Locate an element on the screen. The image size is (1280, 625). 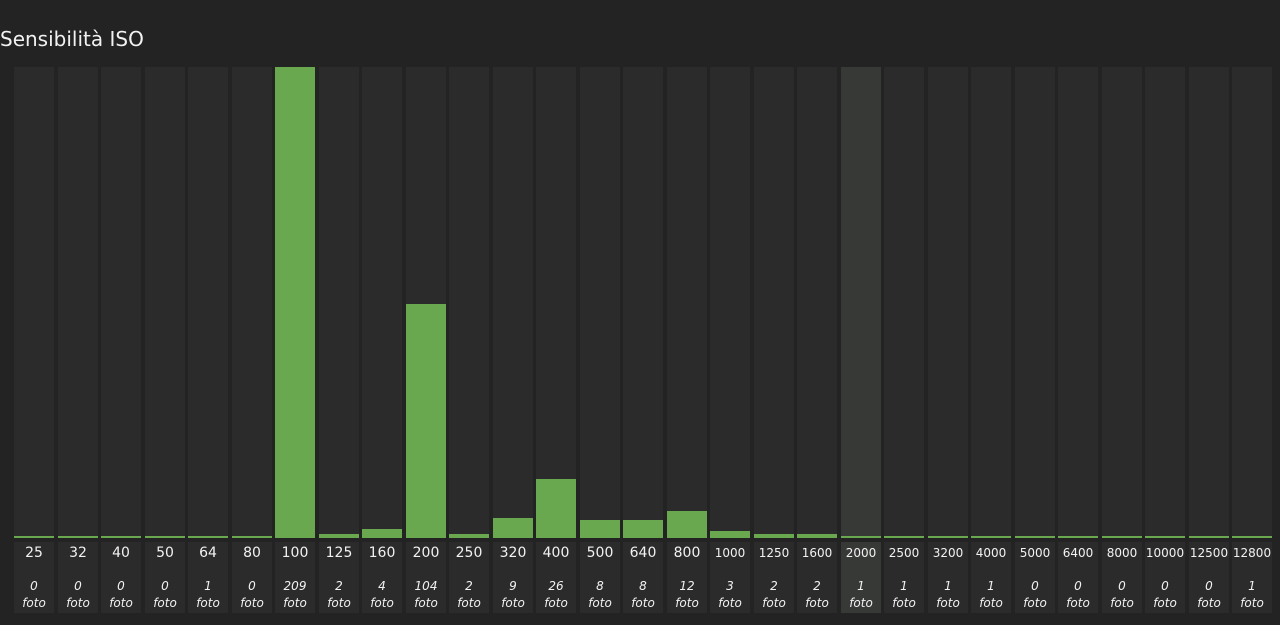
iso-column-160: 160 4 foto is located at coordinates (382, 340).